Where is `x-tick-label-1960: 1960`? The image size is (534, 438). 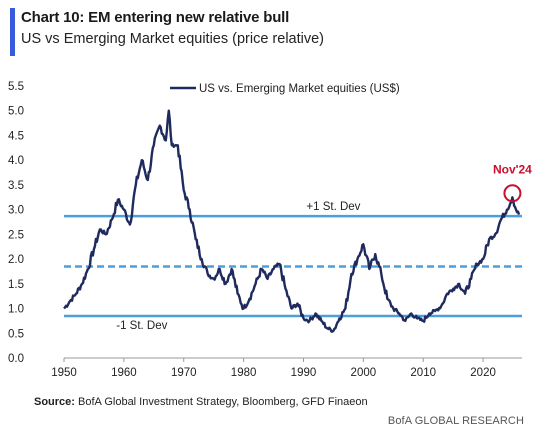 x-tick-label-1960: 1960 is located at coordinates (124, 373).